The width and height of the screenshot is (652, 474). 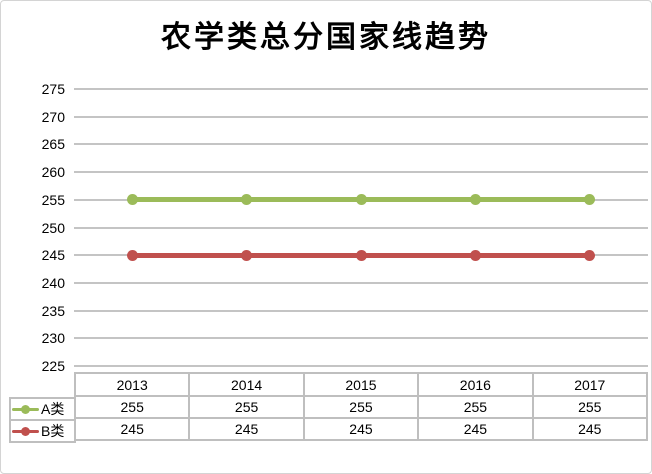 I want to click on chart-title: 农学类总分国家线趋势, so click(x=326, y=37).